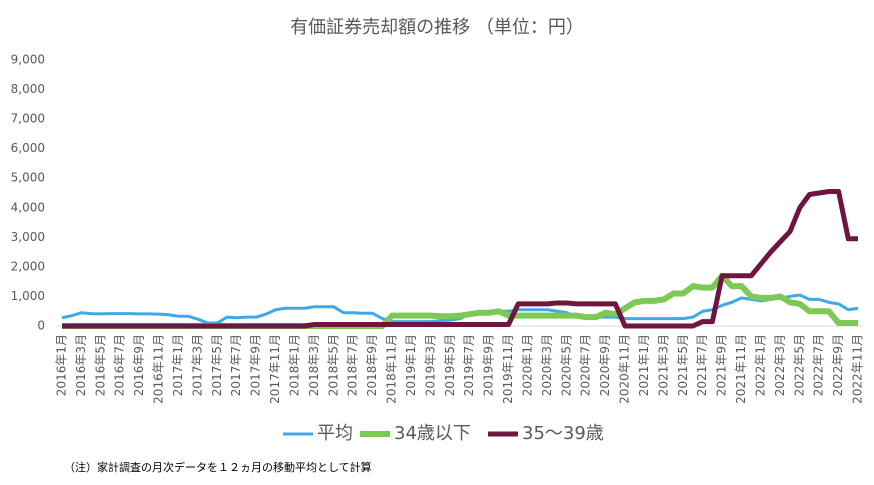 This screenshot has height=485, width=874. I want to click on x-tick-label: 2018年1月, so click(294, 365).